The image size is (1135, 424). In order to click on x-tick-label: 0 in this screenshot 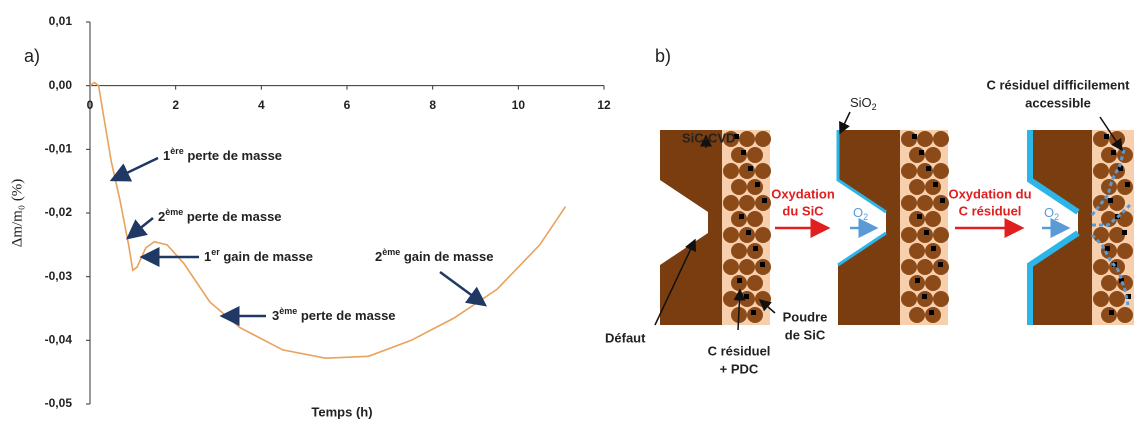, I will do `click(90, 105)`.